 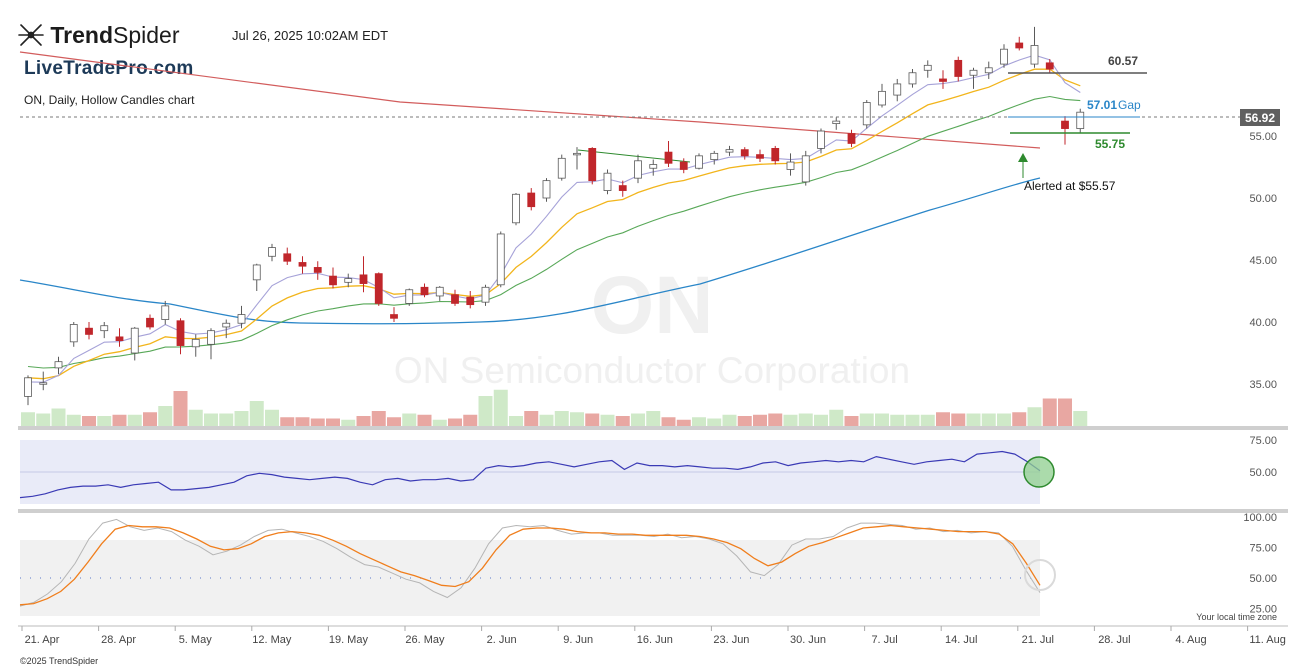 I want to click on alert-label: Alerted at $55.57, so click(x=1070, y=186).